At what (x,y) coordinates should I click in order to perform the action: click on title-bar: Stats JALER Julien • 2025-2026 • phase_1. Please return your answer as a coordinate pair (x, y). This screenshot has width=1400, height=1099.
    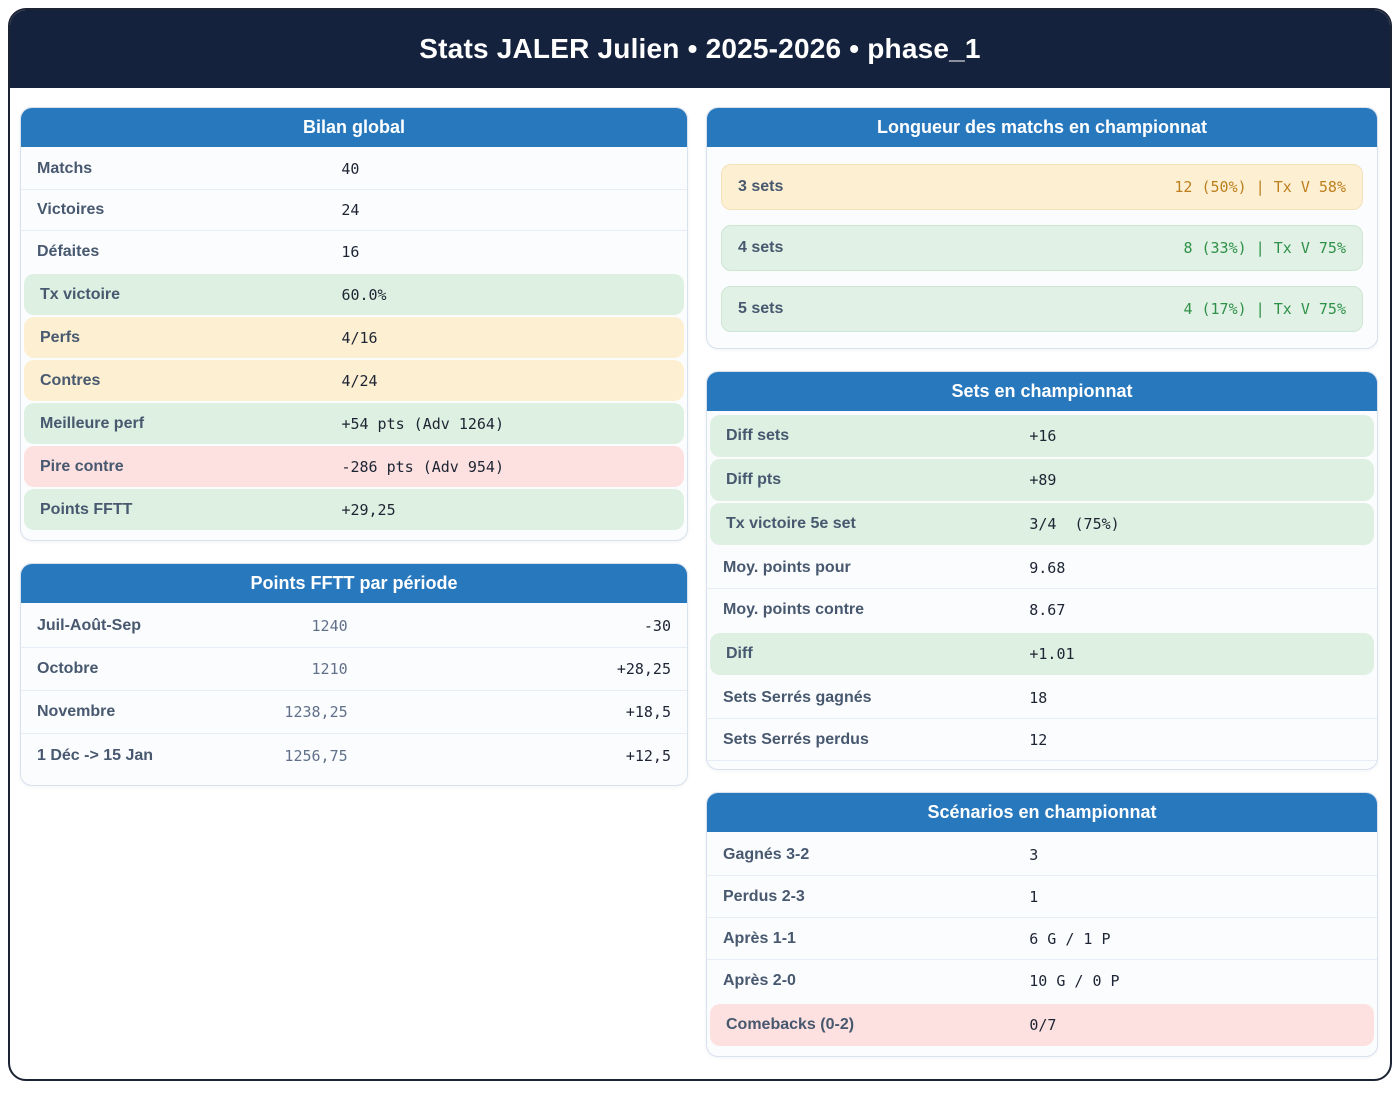
    Looking at the image, I should click on (700, 49).